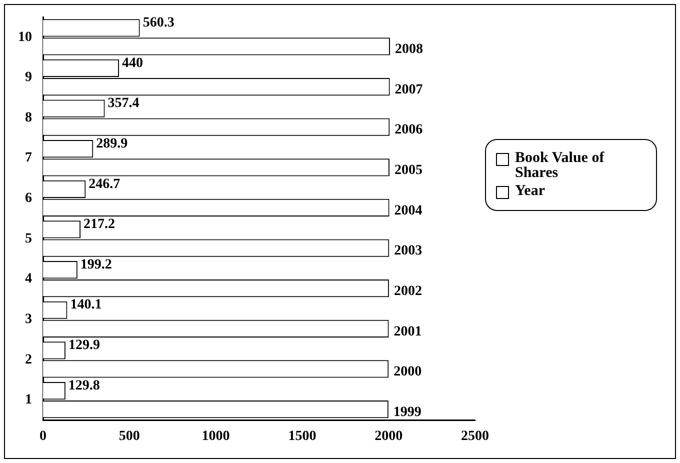 The height and width of the screenshot is (463, 680). Describe the element at coordinates (407, 412) in the screenshot. I see `data-label: 1999` at that location.